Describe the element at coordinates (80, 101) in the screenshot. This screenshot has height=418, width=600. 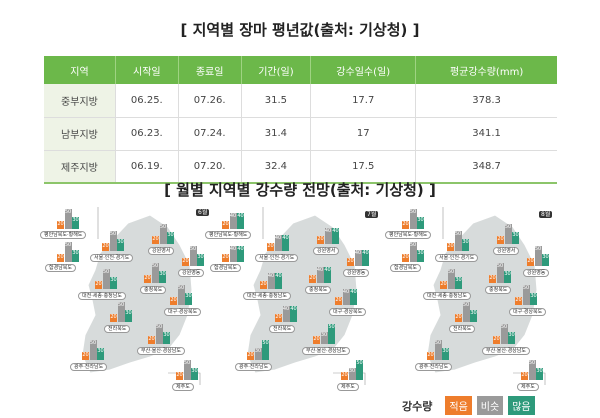
I see `table-cell: 중부지방` at that location.